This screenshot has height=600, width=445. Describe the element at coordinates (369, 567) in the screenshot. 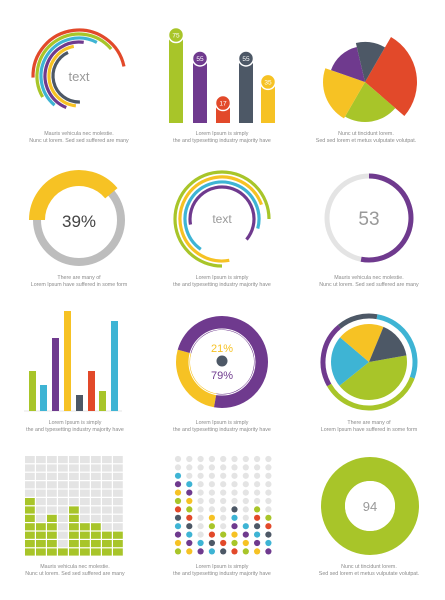

I see `caption-line: Nunc ut tincidunt lorem.` at that location.